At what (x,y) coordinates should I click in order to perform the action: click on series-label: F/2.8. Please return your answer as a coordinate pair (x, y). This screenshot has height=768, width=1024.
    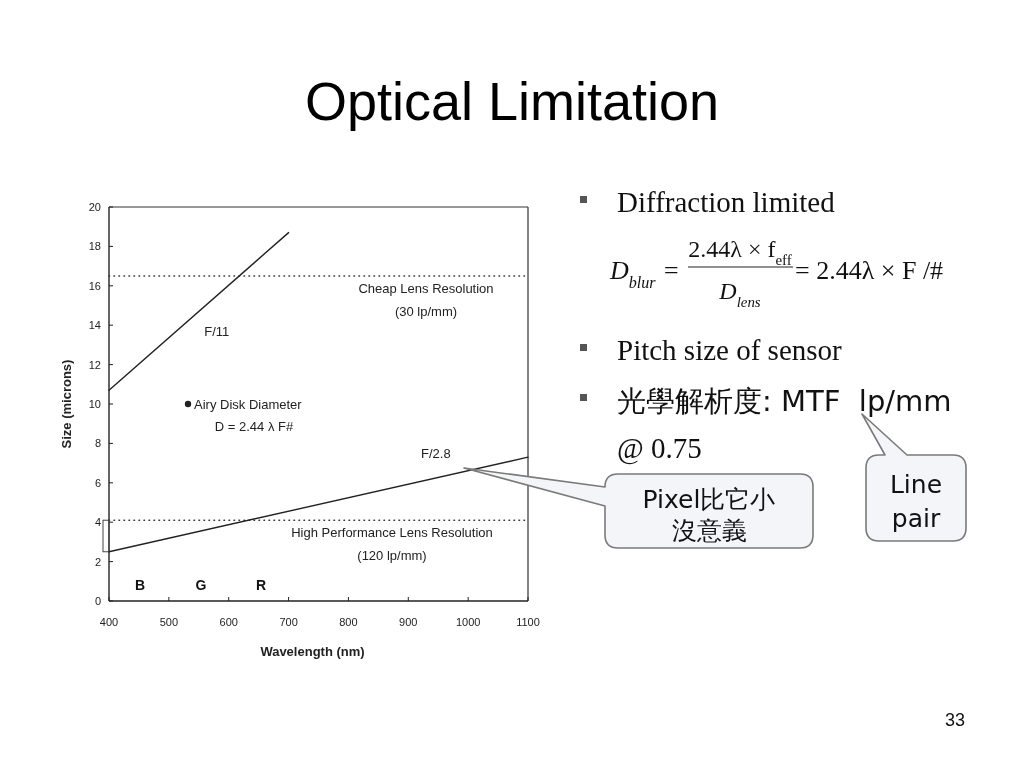
    Looking at the image, I should click on (436, 453).